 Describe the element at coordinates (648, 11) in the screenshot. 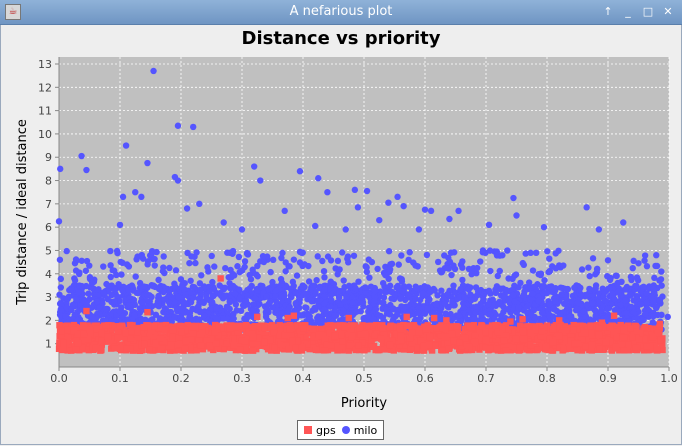

I see `maximize-icon: □` at that location.